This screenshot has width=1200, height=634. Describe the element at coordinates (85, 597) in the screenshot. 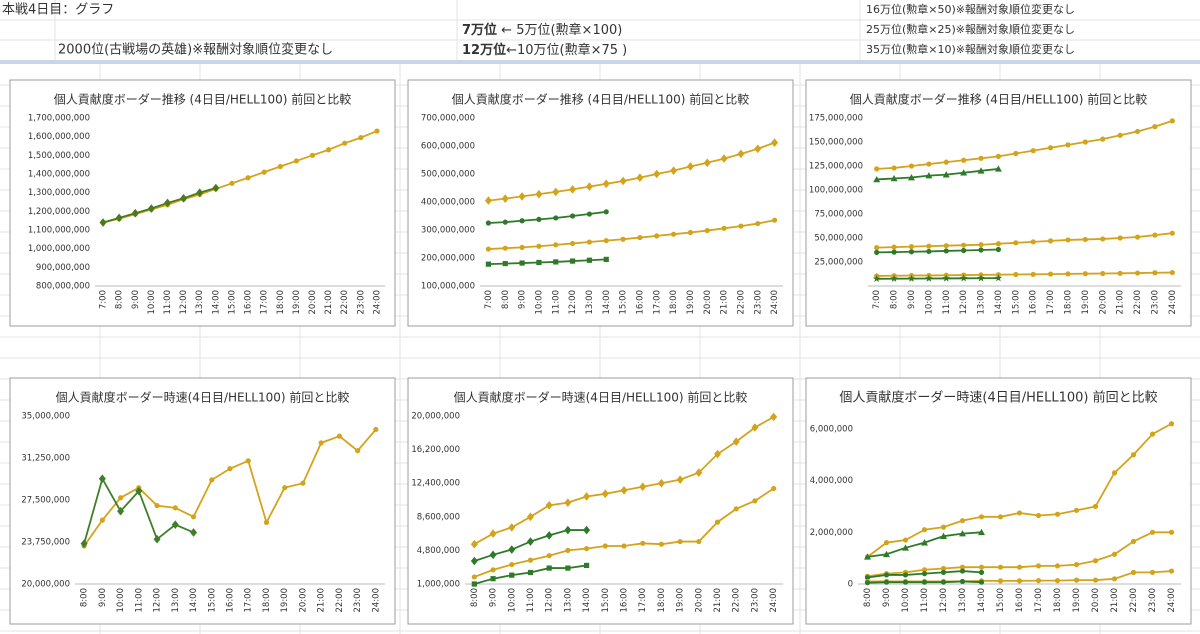

I see `x-tick-label: 8:00` at that location.